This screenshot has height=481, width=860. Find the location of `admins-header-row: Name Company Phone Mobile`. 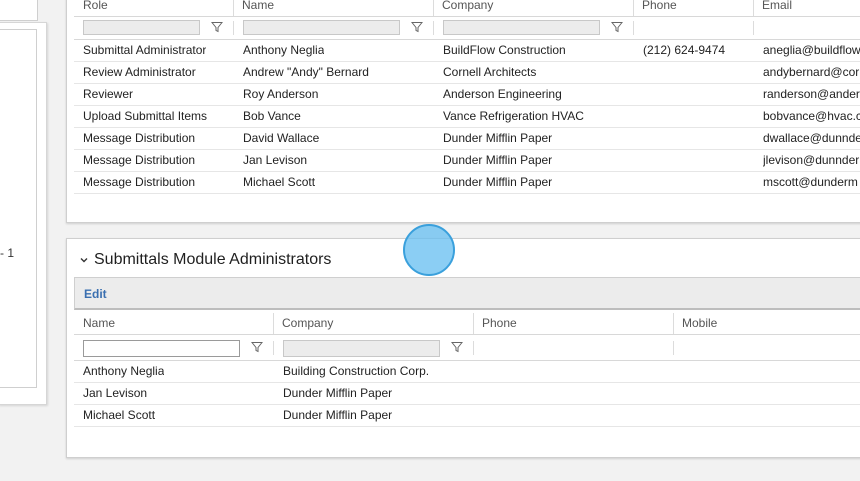

admins-header-row: Name Company Phone Mobile is located at coordinates (467, 324).